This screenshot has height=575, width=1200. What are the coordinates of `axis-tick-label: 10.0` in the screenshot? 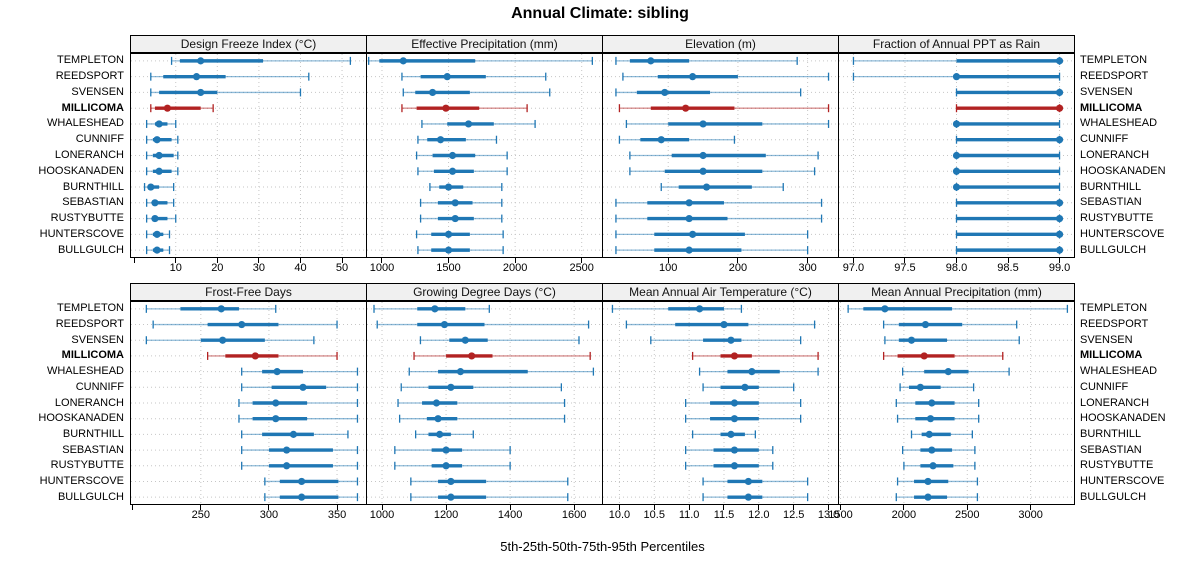 It's located at (619, 515).